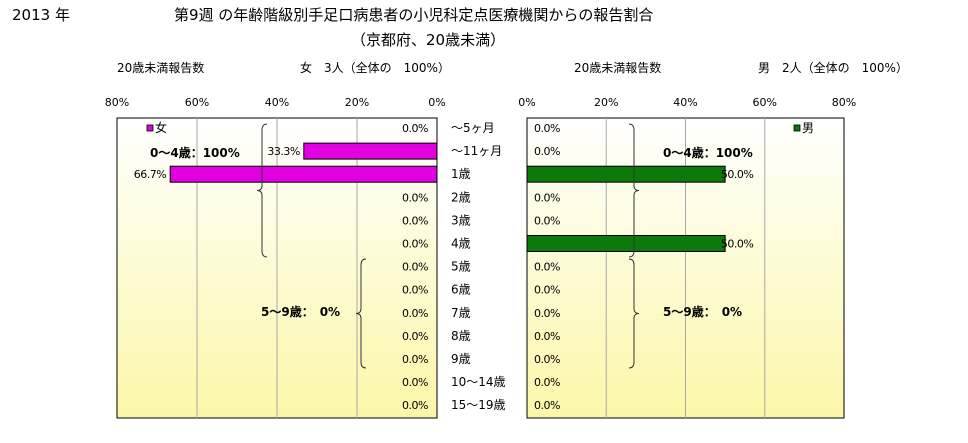 This screenshot has width=968, height=443. I want to click on category-label: 4歳, so click(461, 244).